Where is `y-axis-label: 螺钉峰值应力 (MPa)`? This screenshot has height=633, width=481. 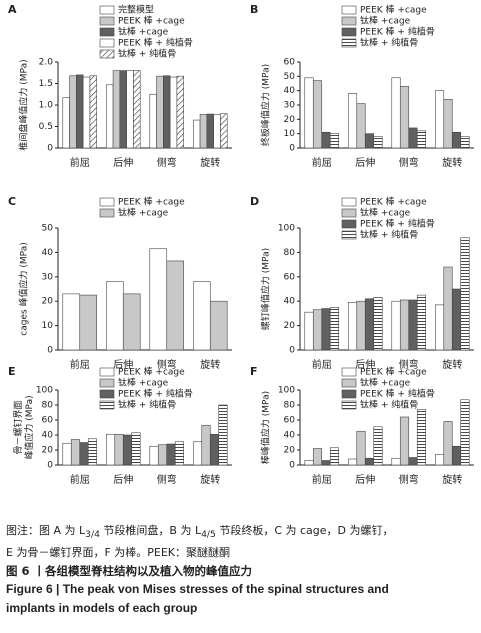 y-axis-label: 螺钉峰值应力 (MPa) is located at coordinates (266, 289).